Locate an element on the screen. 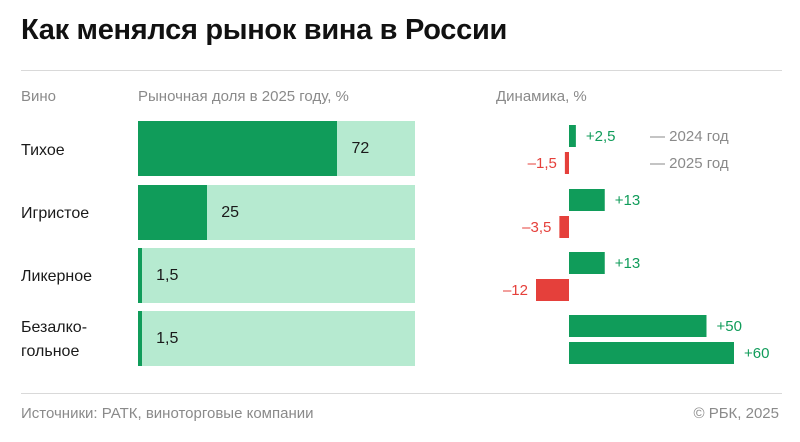  copyright: © РБК, 2025 is located at coordinates (736, 413).